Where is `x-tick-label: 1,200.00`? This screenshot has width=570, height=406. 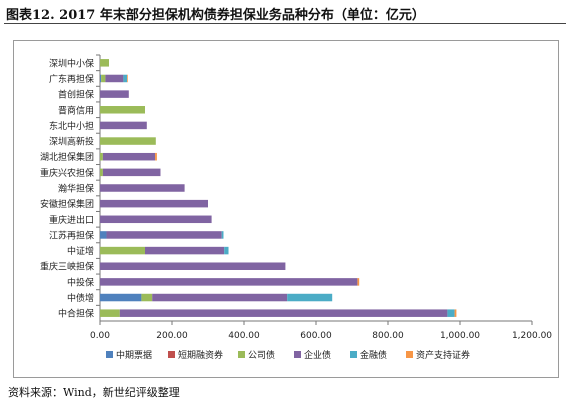
x-tick-label: 1,200.00 is located at coordinates (532, 336).